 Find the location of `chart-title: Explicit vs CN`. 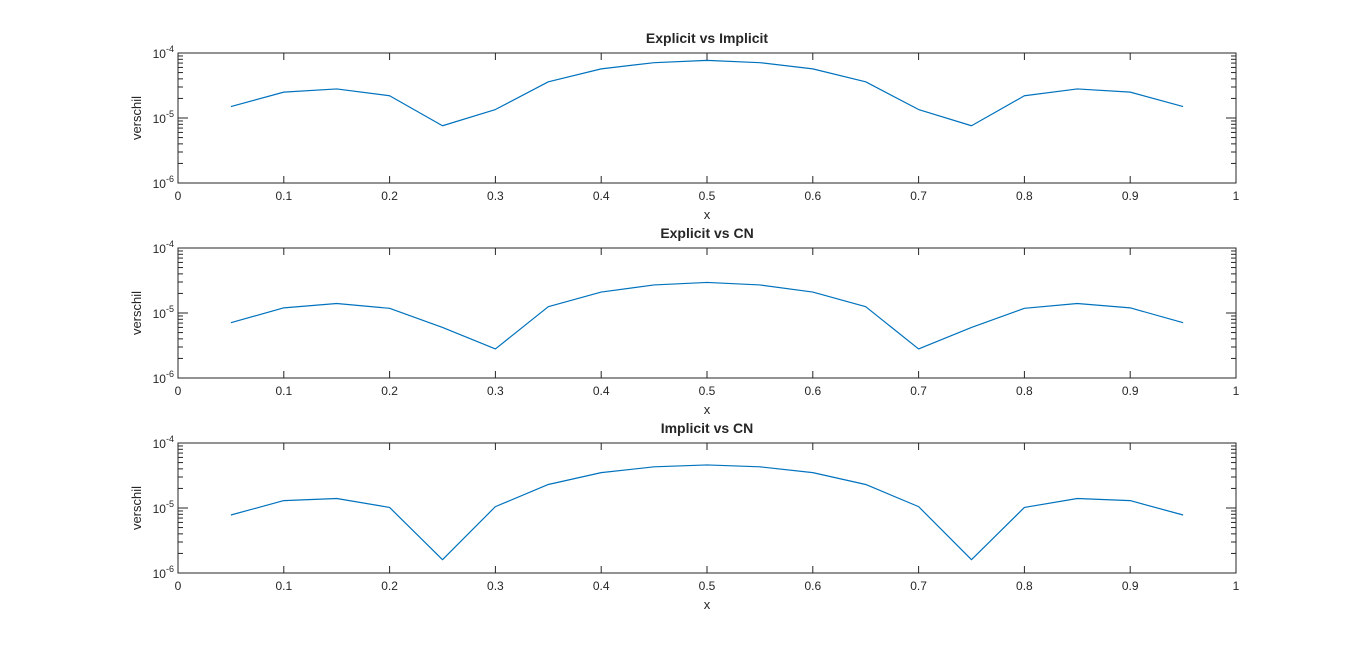

chart-title: Explicit vs CN is located at coordinates (706, 233).